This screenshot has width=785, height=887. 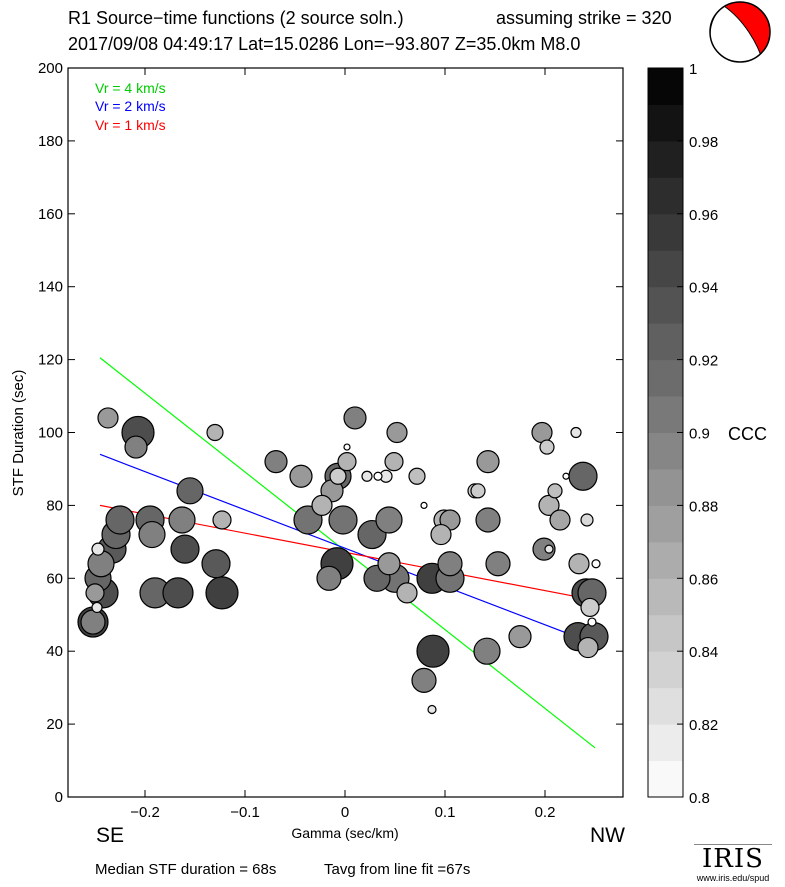 I want to click on colorbar-tick-label: 0.98, so click(x=703, y=142).